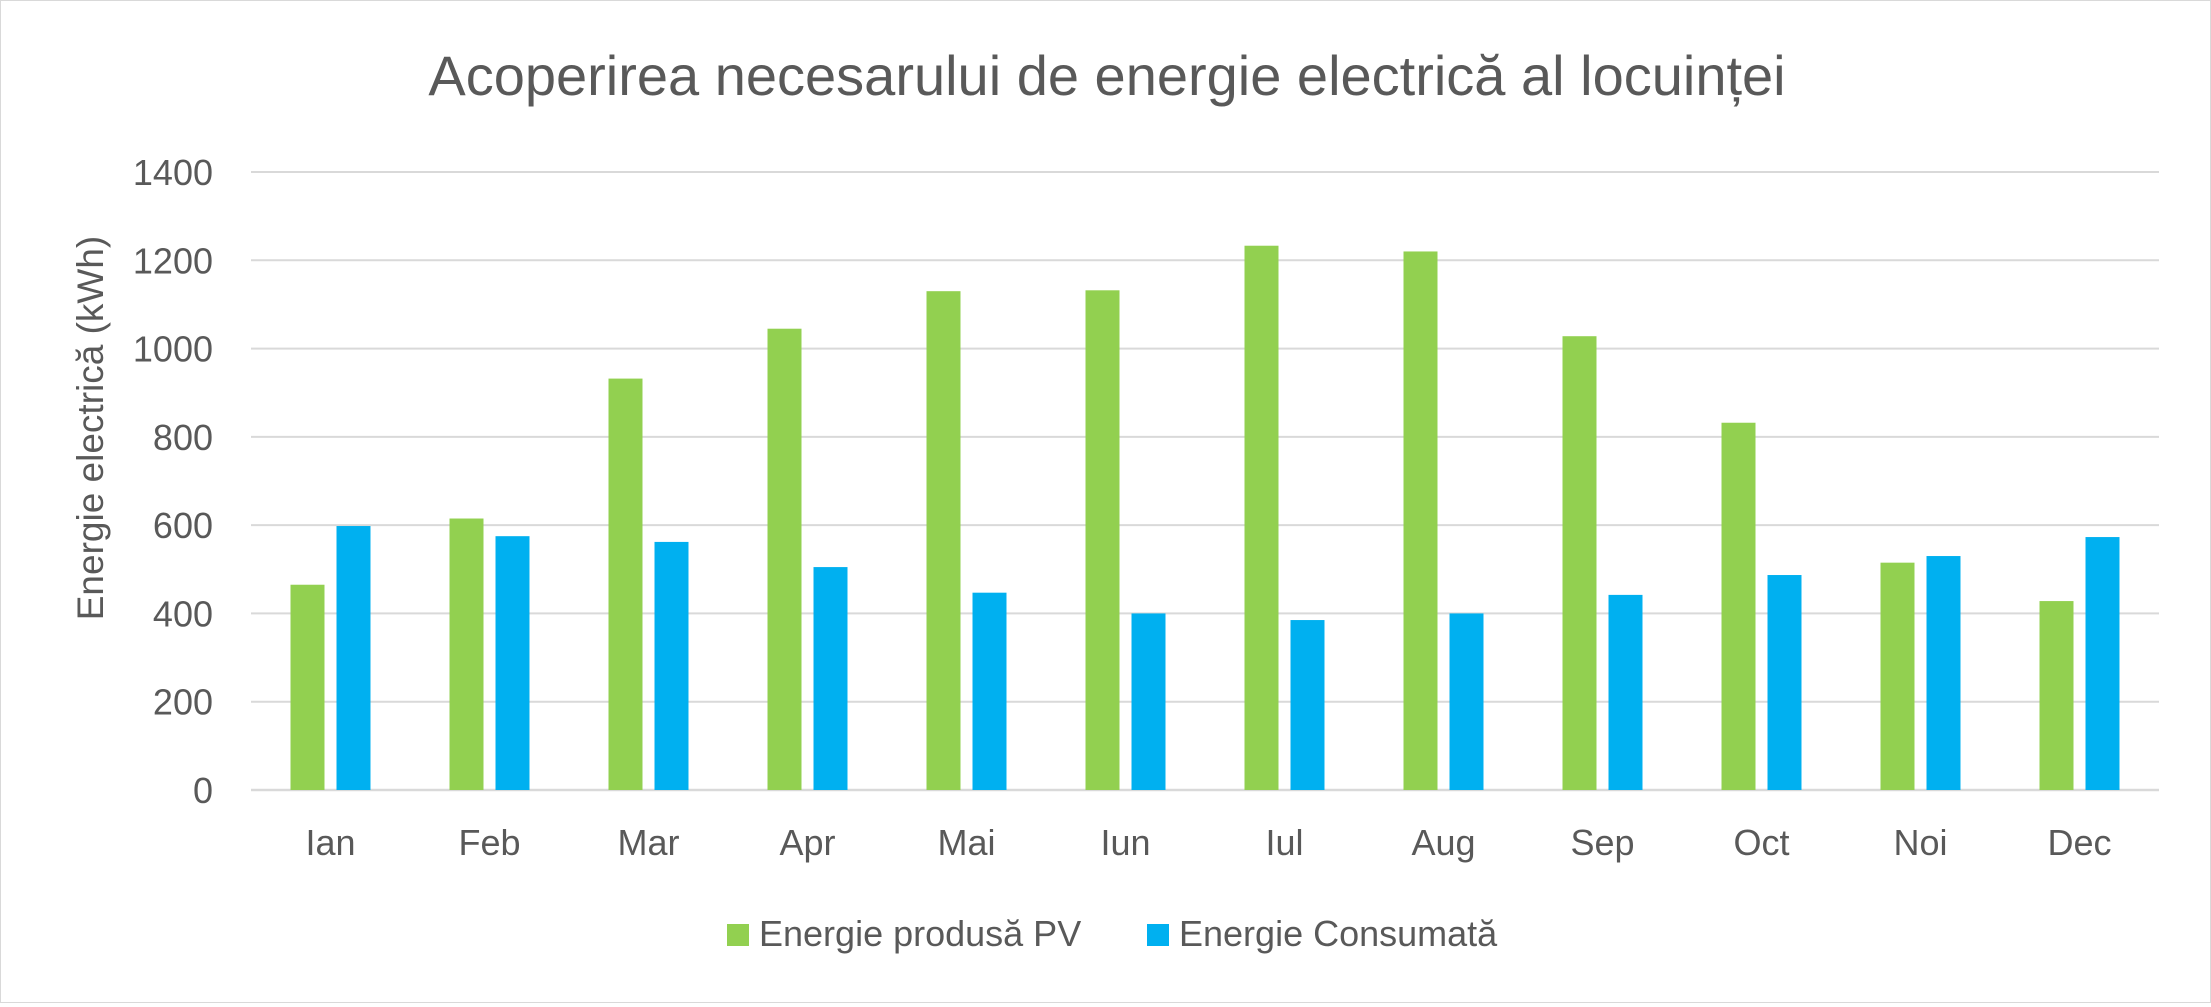 Image resolution: width=2211 pixels, height=1007 pixels. I want to click on y-tick-label: 1200, so click(173, 260).